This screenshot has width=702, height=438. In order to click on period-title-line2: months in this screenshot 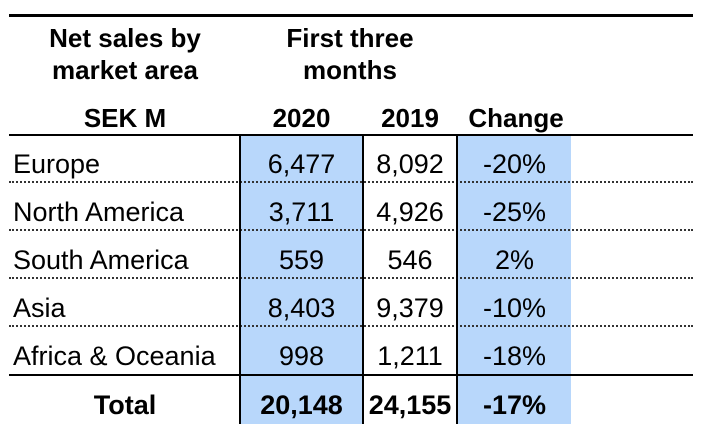, I will do `click(350, 70)`.